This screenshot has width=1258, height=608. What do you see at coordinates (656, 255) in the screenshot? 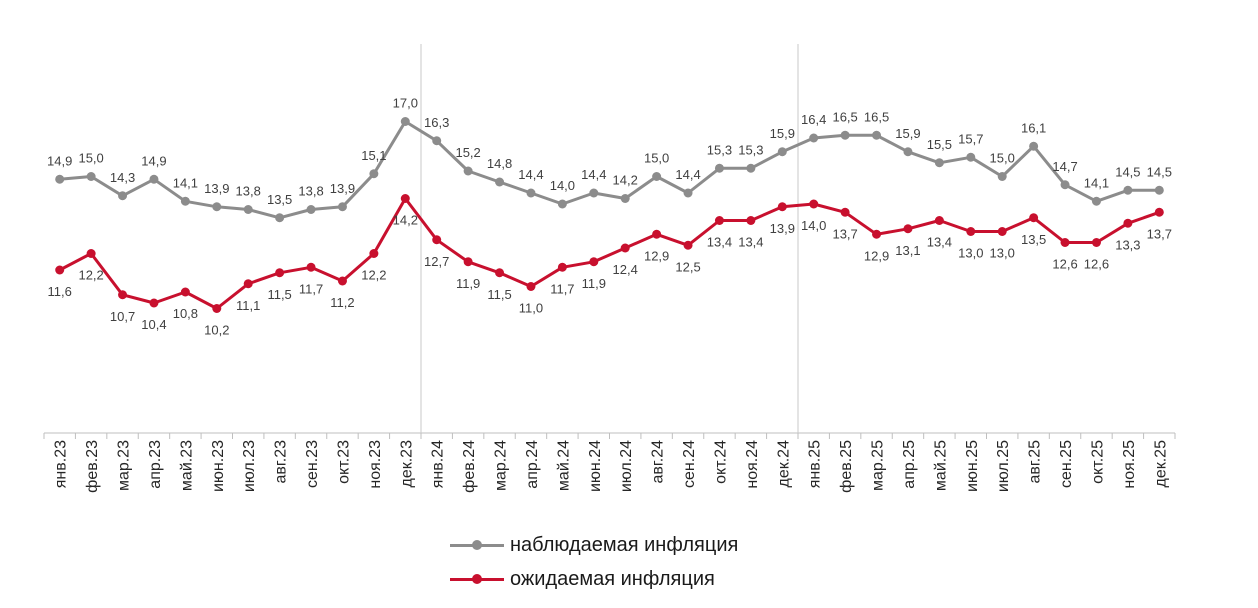
I see `expected-data-label: 12,9` at bounding box center [656, 255].